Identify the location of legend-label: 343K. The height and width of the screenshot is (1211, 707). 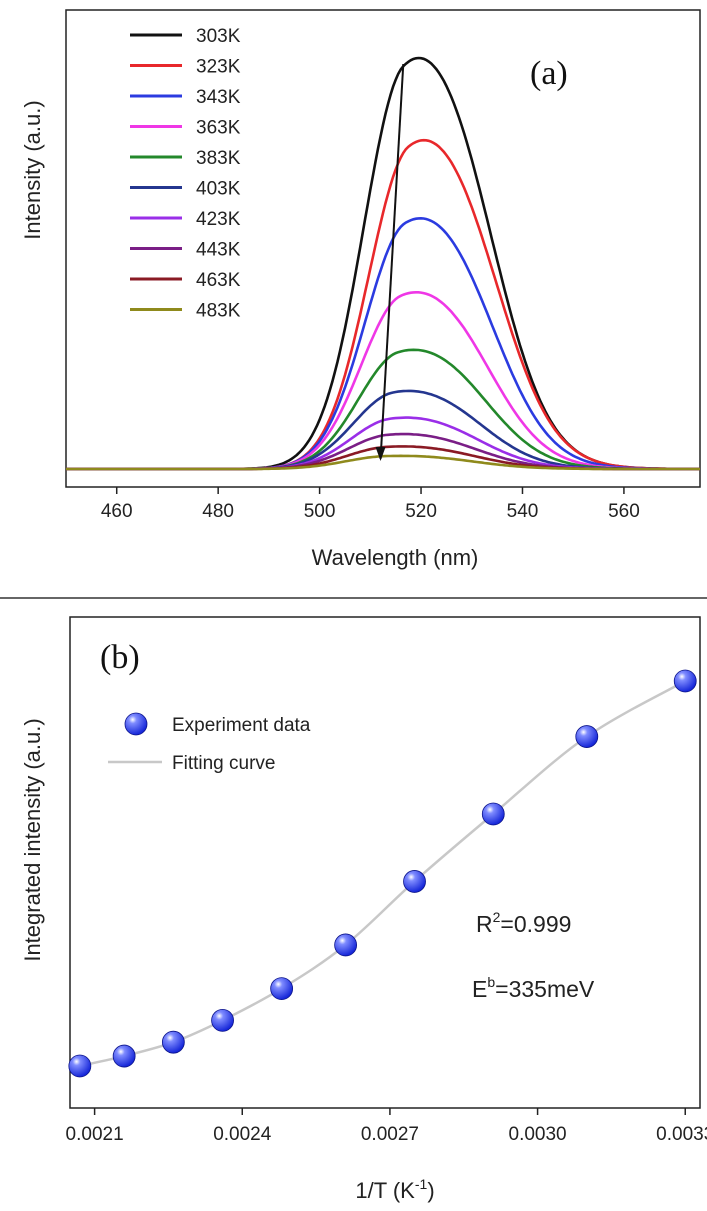
(218, 97).